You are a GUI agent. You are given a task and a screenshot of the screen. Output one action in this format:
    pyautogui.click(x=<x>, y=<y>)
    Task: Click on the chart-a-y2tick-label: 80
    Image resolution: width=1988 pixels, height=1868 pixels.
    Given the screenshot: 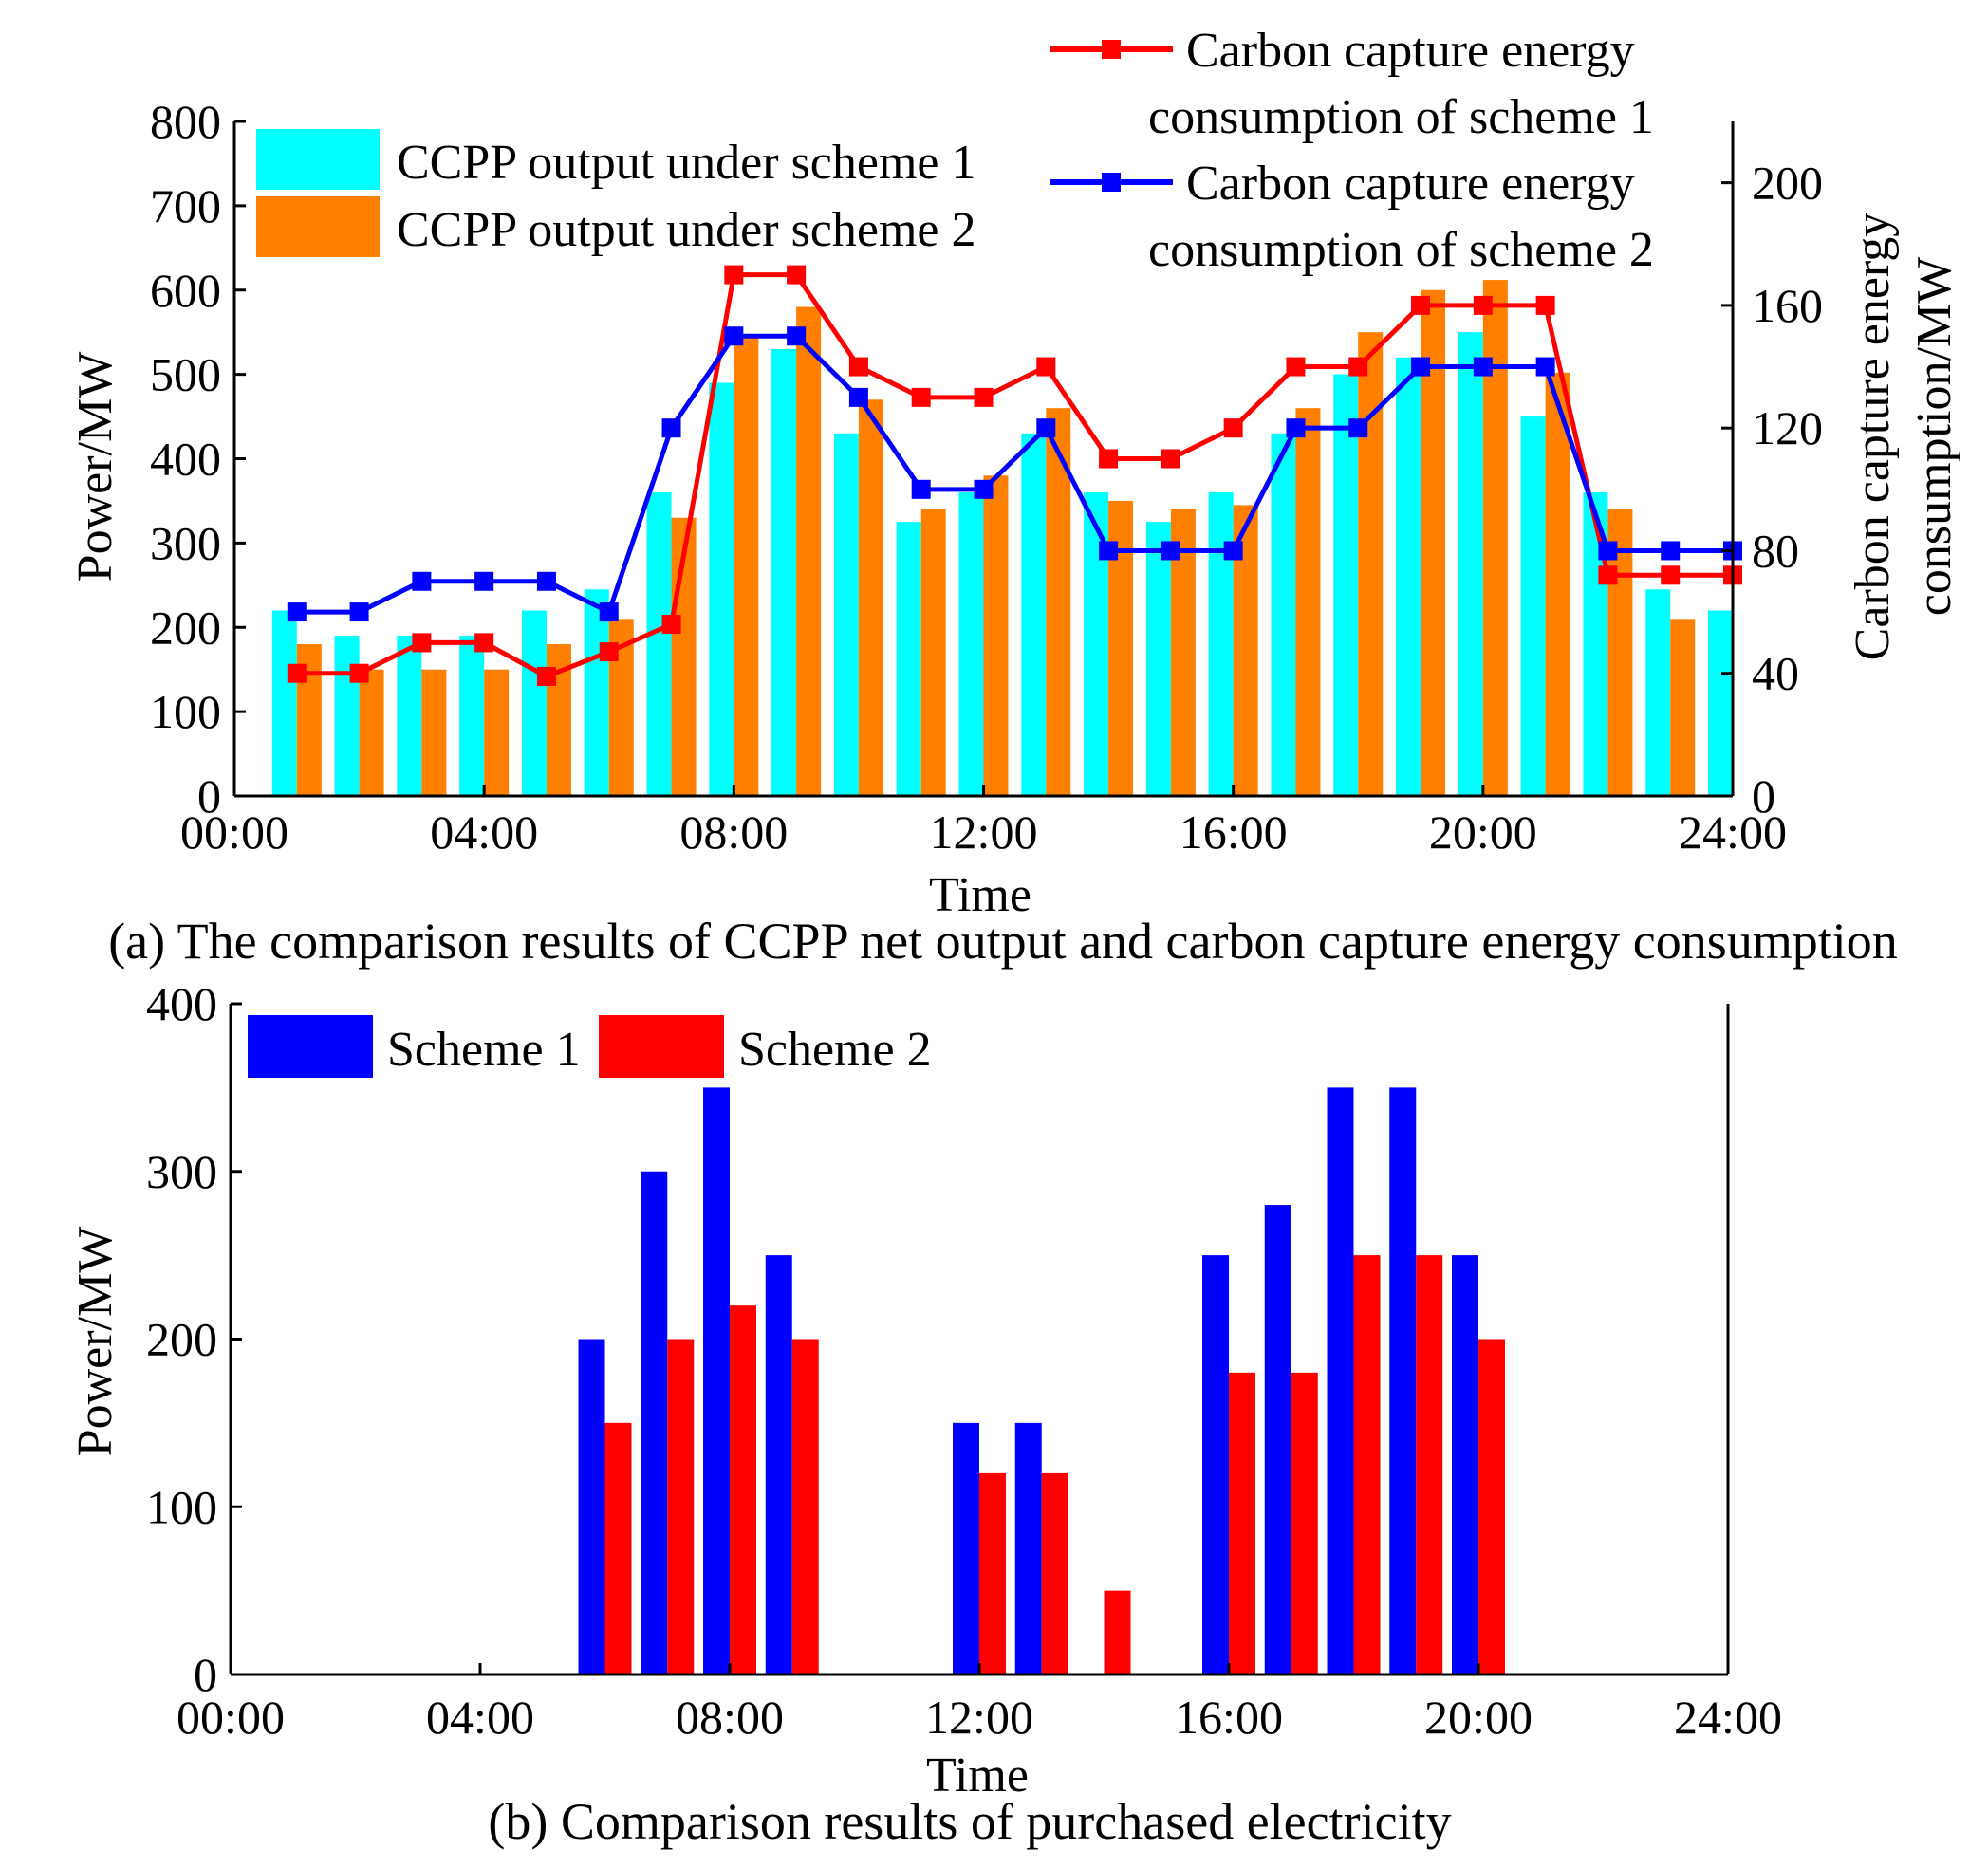 What is the action you would take?
    pyautogui.click(x=1775, y=550)
    